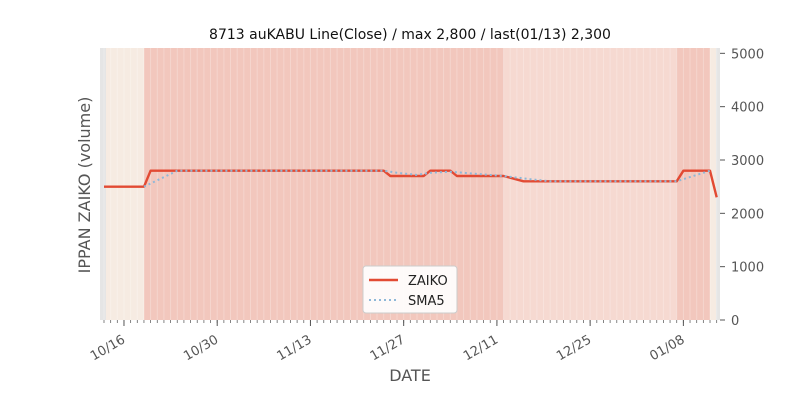 The width and height of the screenshot is (800, 405). I want to click on y-tick-label: 5000, so click(747, 54).